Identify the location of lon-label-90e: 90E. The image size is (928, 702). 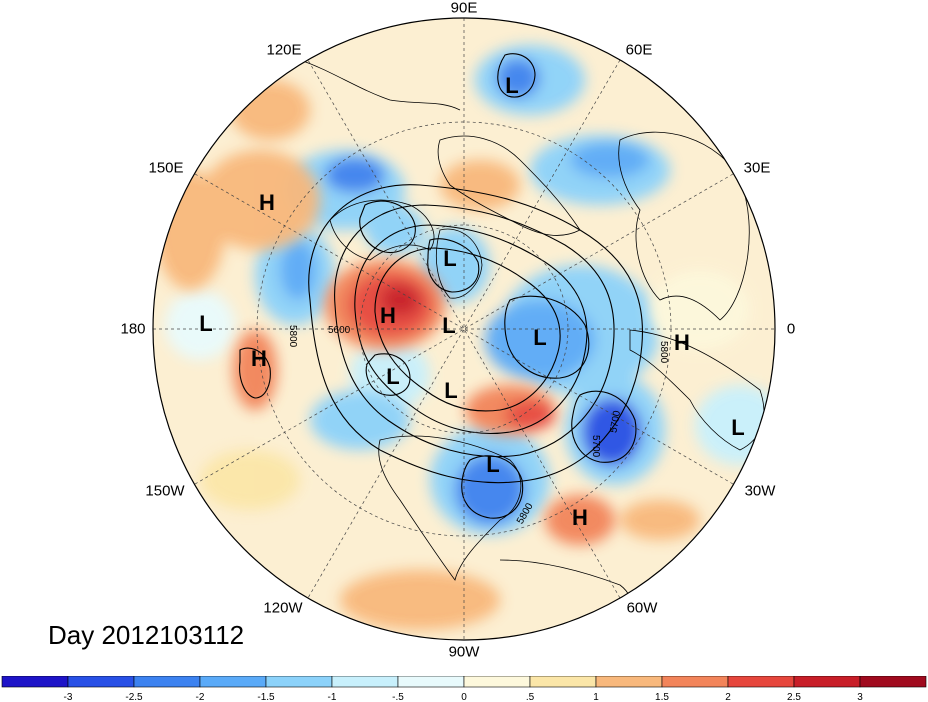
(464, 8).